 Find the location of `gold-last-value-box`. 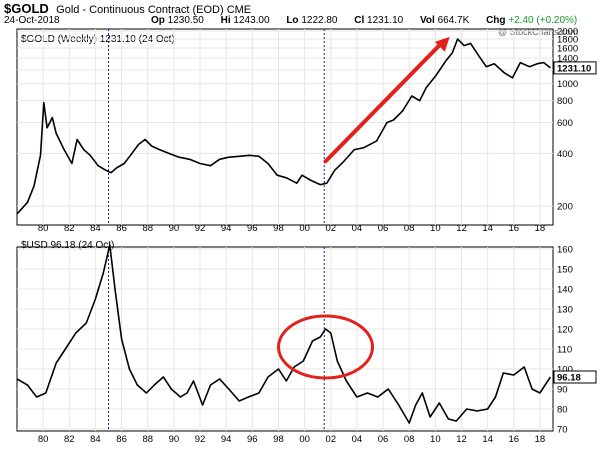

gold-last-value-box is located at coordinates (575, 68).